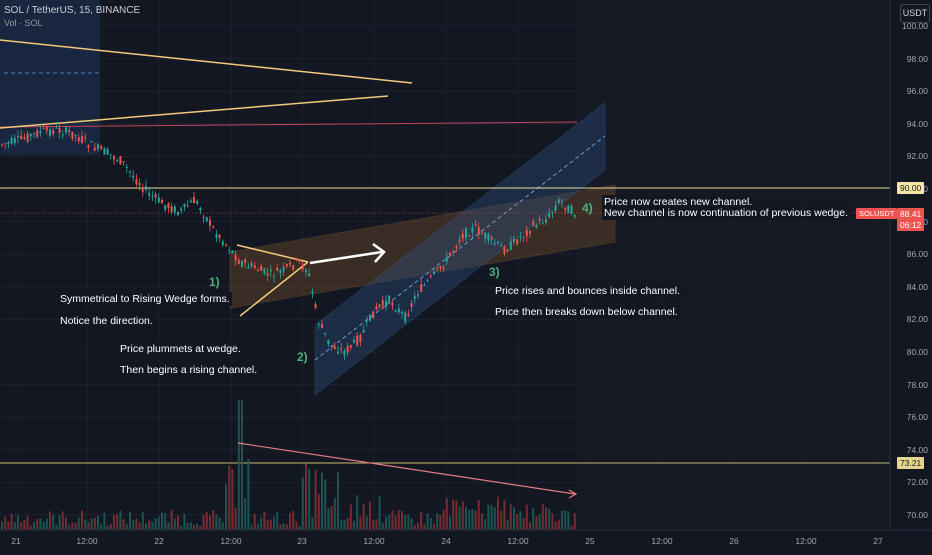 The width and height of the screenshot is (932, 555). I want to click on price-axis-label: 82.00, so click(917, 319).